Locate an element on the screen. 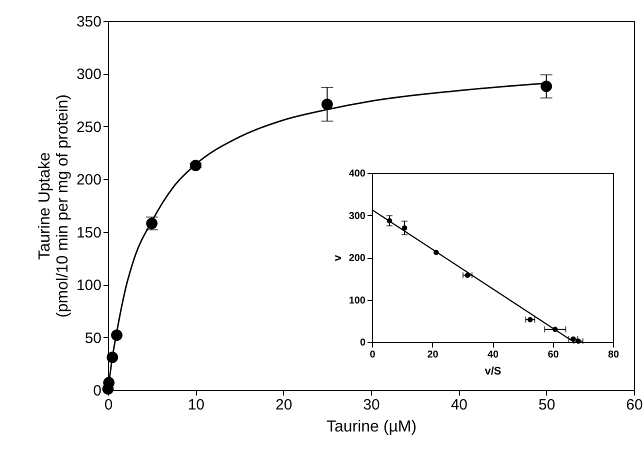 The image size is (644, 453). y-tick-label: 400 is located at coordinates (357, 174).